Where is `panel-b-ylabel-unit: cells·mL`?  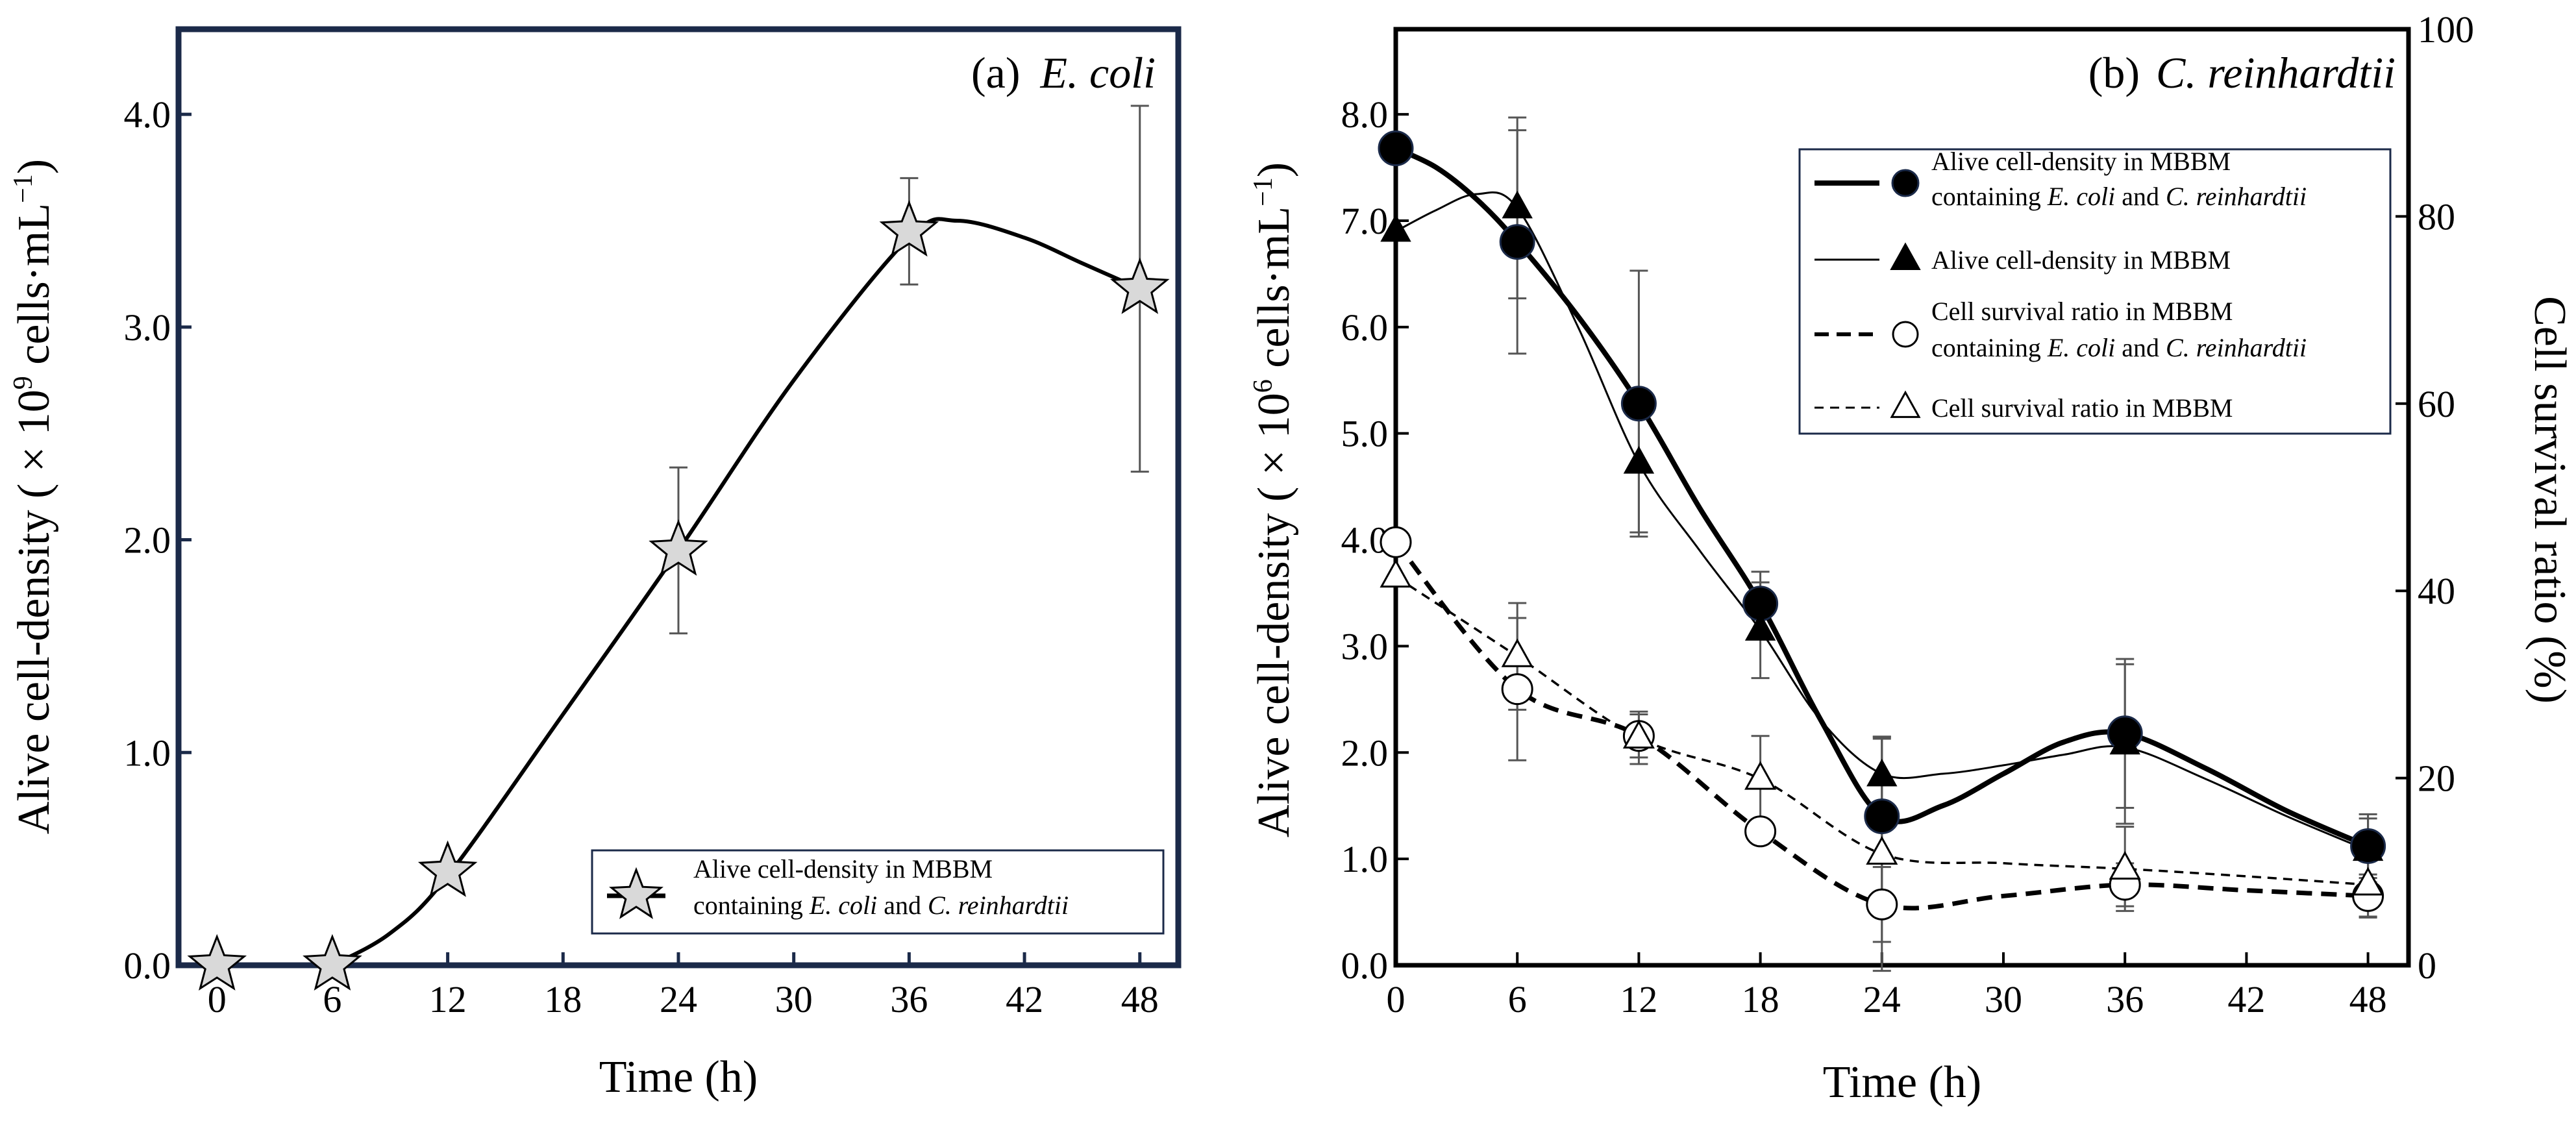
panel-b-ylabel-unit: cells·mL is located at coordinates (1274, 292).